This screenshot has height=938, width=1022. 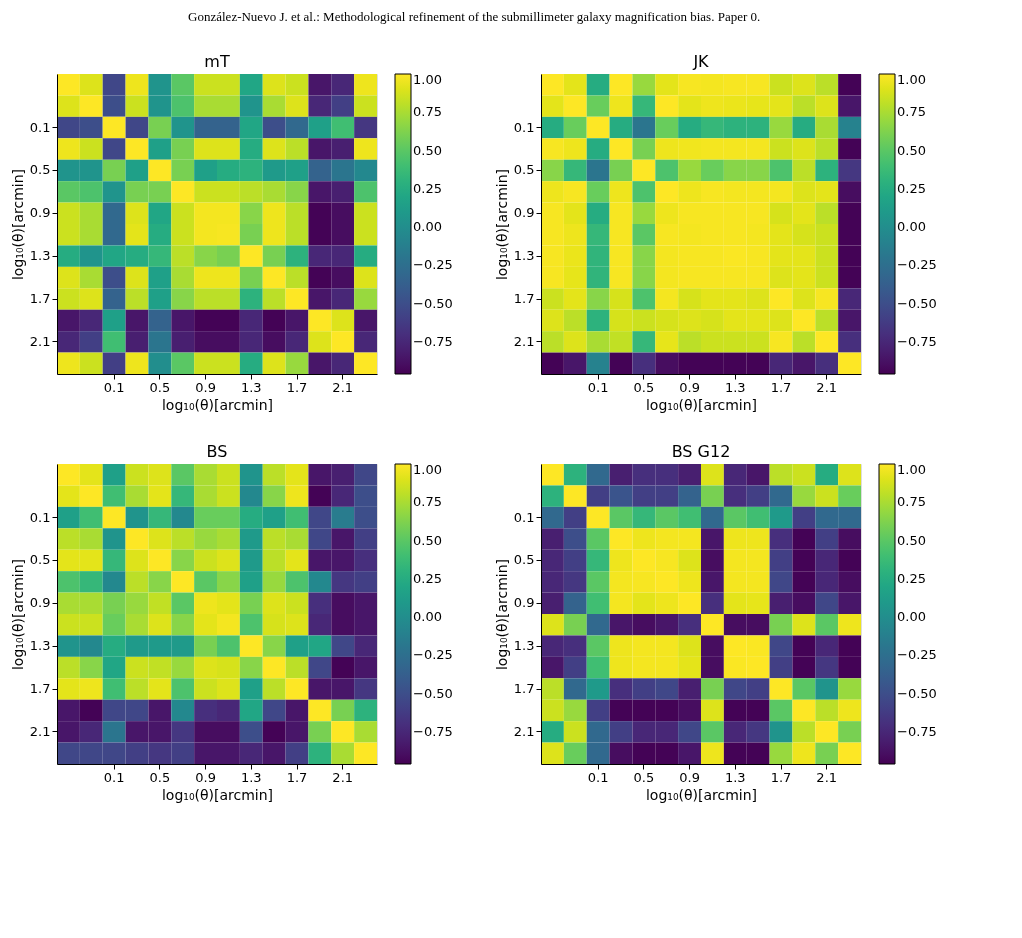 What do you see at coordinates (701, 451) in the screenshot?
I see `chart-title: BS G12` at bounding box center [701, 451].